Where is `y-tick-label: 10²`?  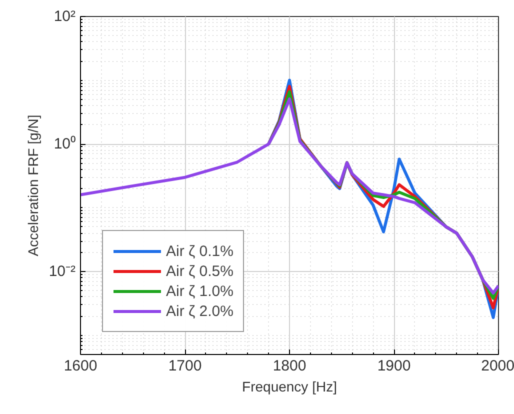
y-tick-label: 10² is located at coordinates (65, 16).